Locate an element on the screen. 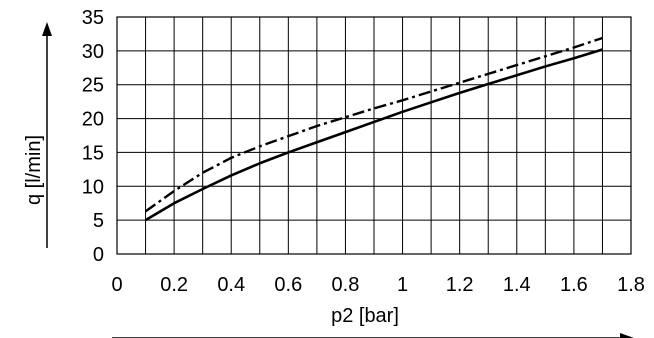 The width and height of the screenshot is (654, 338). y-axis-title: q [l/min] is located at coordinates (34, 170).